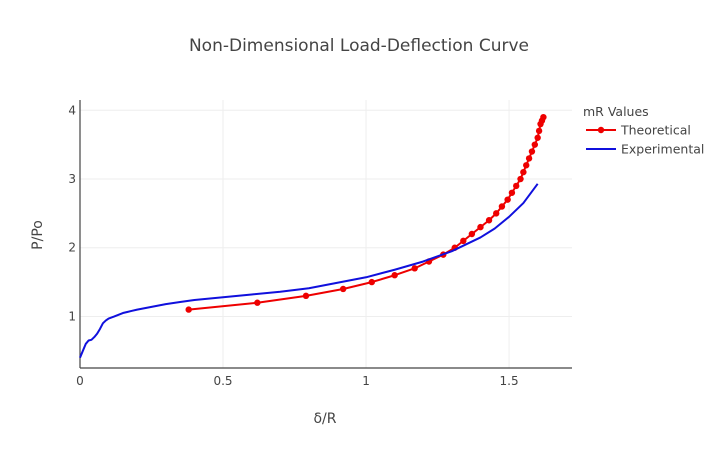  What do you see at coordinates (359, 46) in the screenshot?
I see `chart-title: Non-Dimensional Load-Deflection Curve` at bounding box center [359, 46].